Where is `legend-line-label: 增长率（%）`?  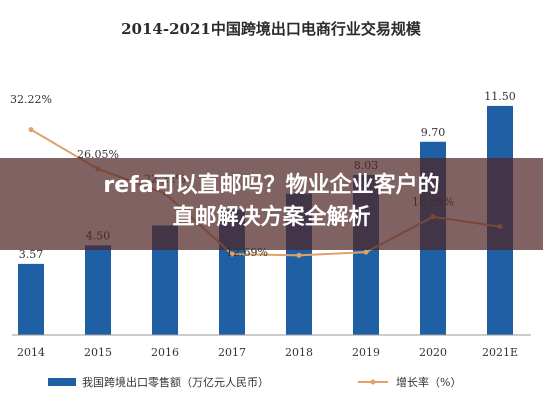
legend-line-label: 增长率（%） is located at coordinates (428, 382).